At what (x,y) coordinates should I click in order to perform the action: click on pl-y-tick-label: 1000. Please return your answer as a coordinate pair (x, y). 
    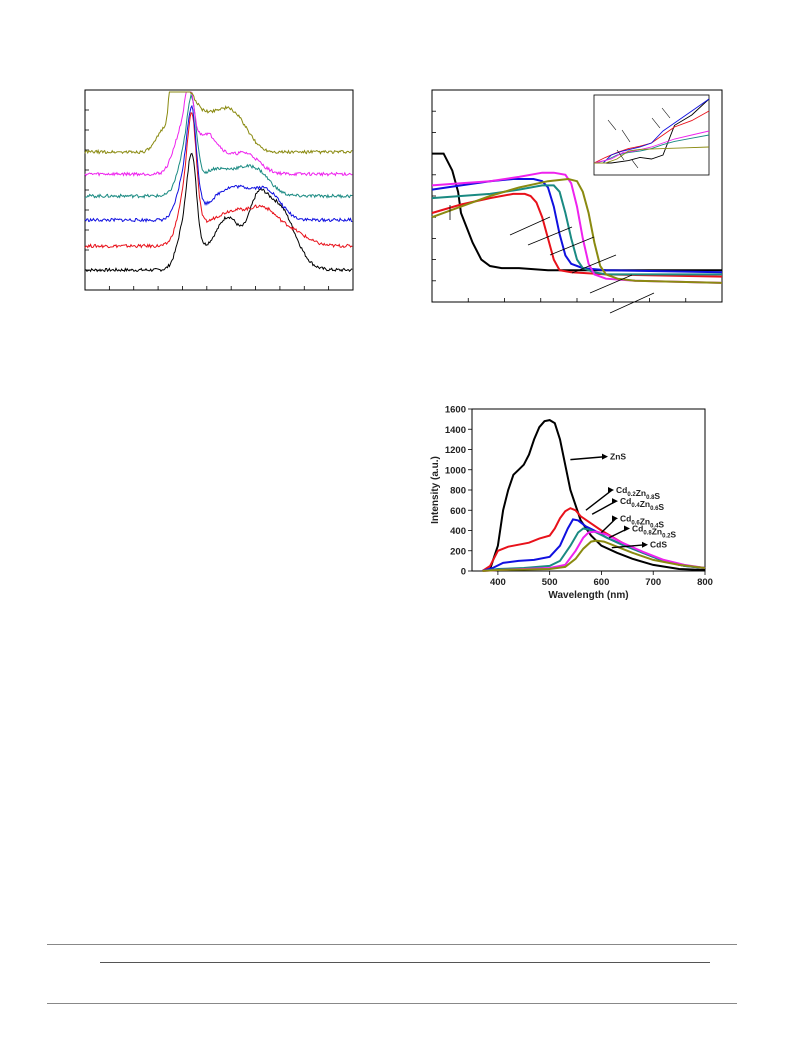
    Looking at the image, I should click on (455, 470).